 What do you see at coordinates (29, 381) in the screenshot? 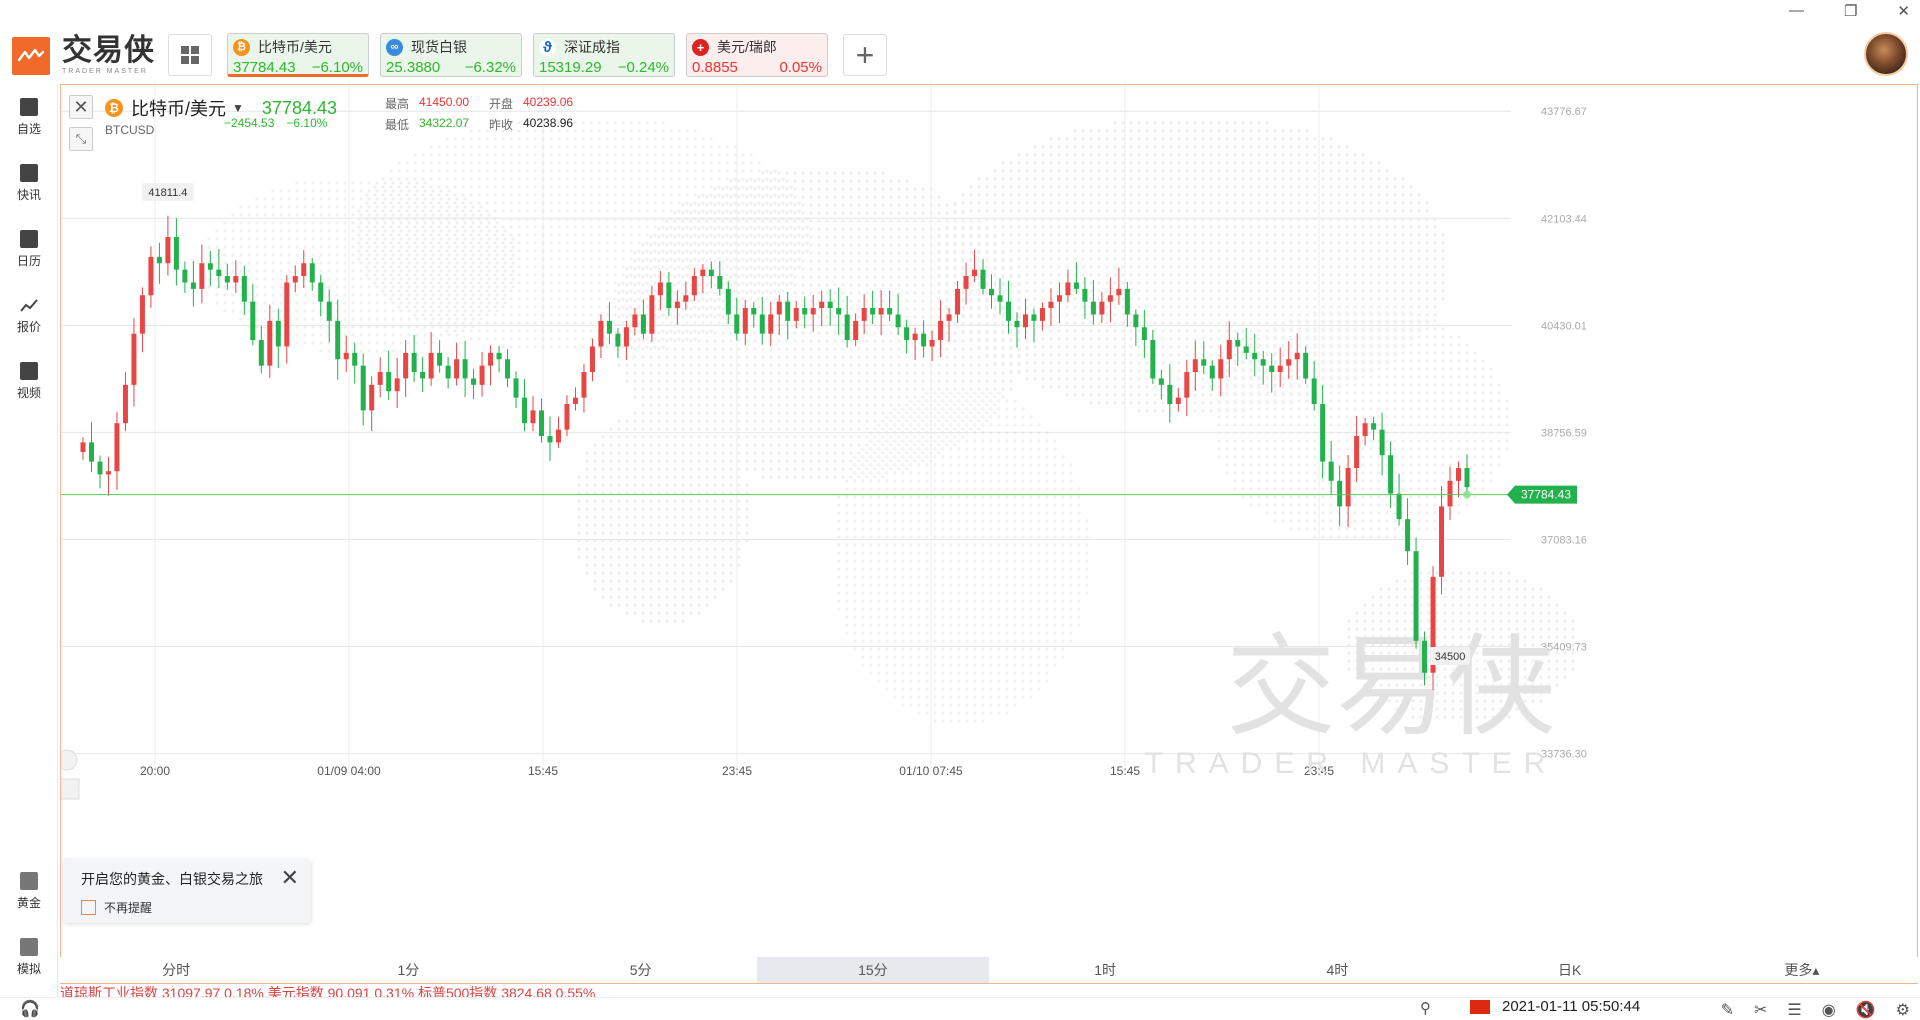
I see `sidebar-item-video: 视频` at bounding box center [29, 381].